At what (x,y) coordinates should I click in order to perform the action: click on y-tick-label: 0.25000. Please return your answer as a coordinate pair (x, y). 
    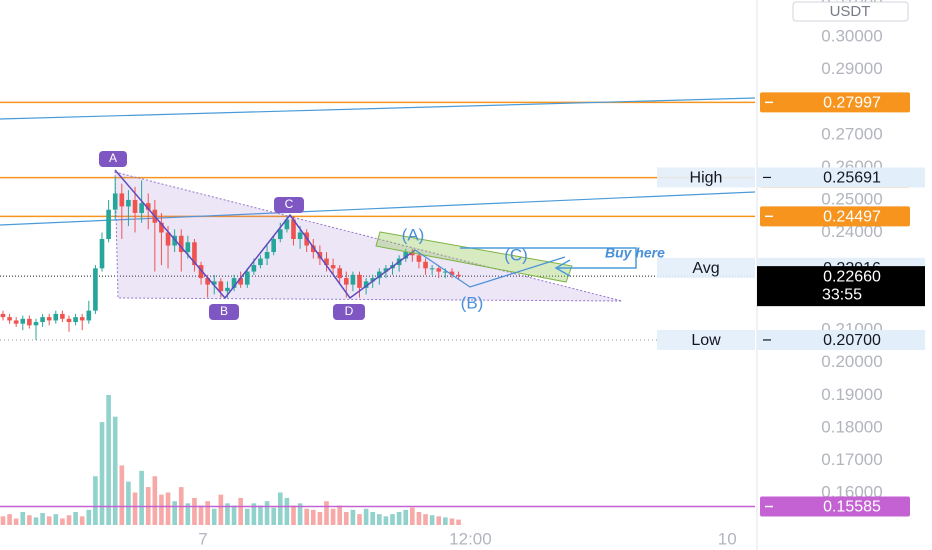
    Looking at the image, I should click on (851, 198).